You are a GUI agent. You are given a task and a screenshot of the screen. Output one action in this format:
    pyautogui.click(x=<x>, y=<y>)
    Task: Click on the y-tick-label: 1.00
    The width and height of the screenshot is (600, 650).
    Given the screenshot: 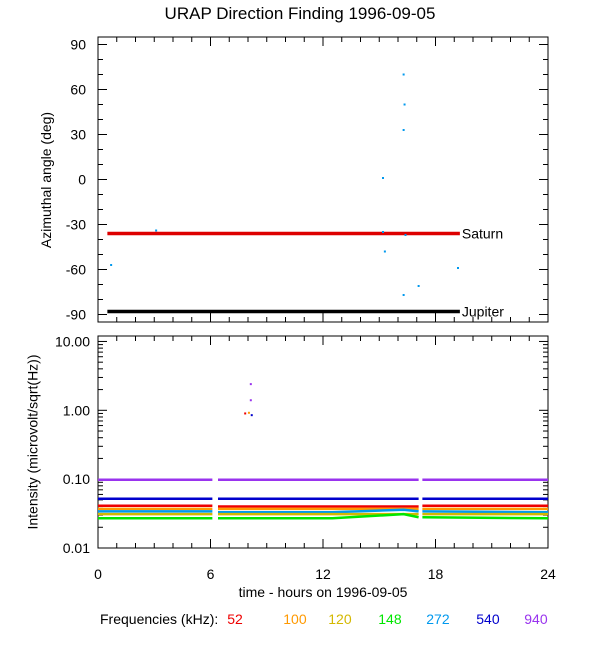 What is the action you would take?
    pyautogui.click(x=76, y=410)
    